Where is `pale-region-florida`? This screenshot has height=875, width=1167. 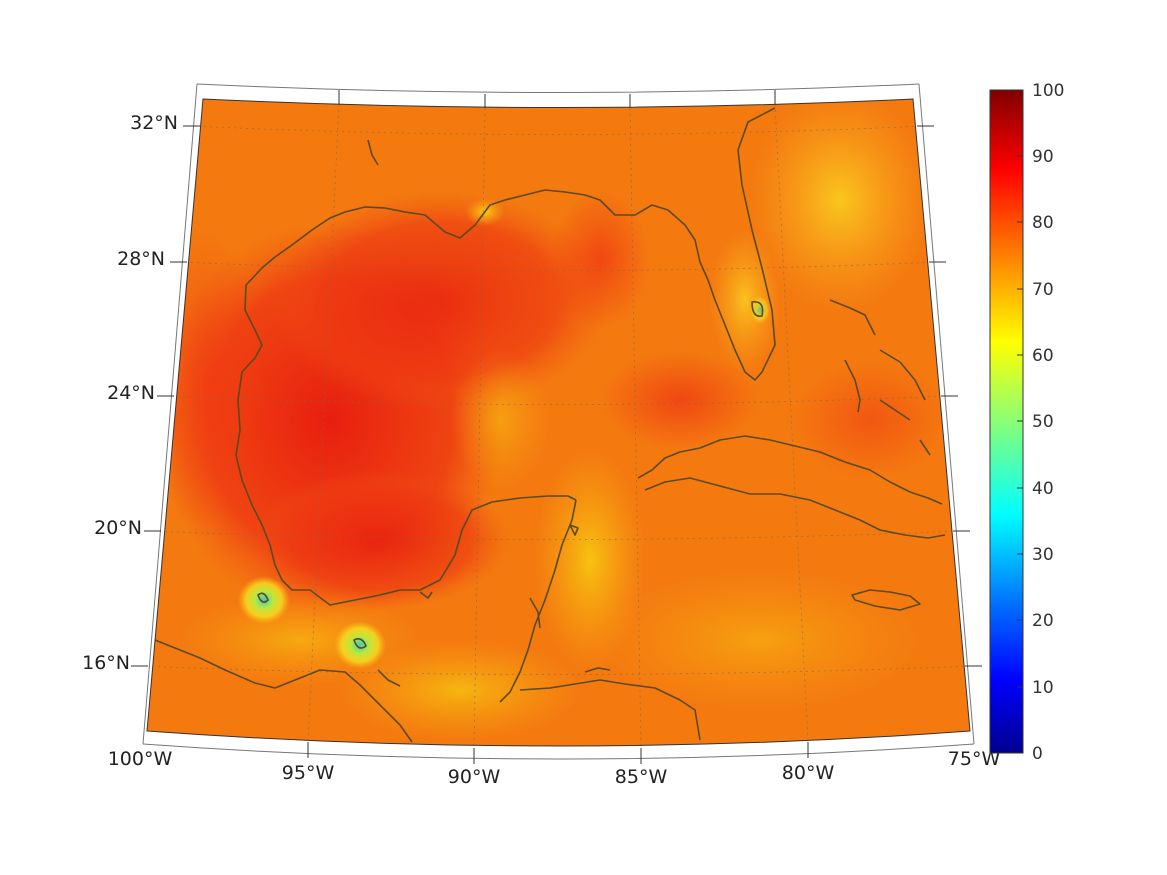 pale-region-florida is located at coordinates (745, 300).